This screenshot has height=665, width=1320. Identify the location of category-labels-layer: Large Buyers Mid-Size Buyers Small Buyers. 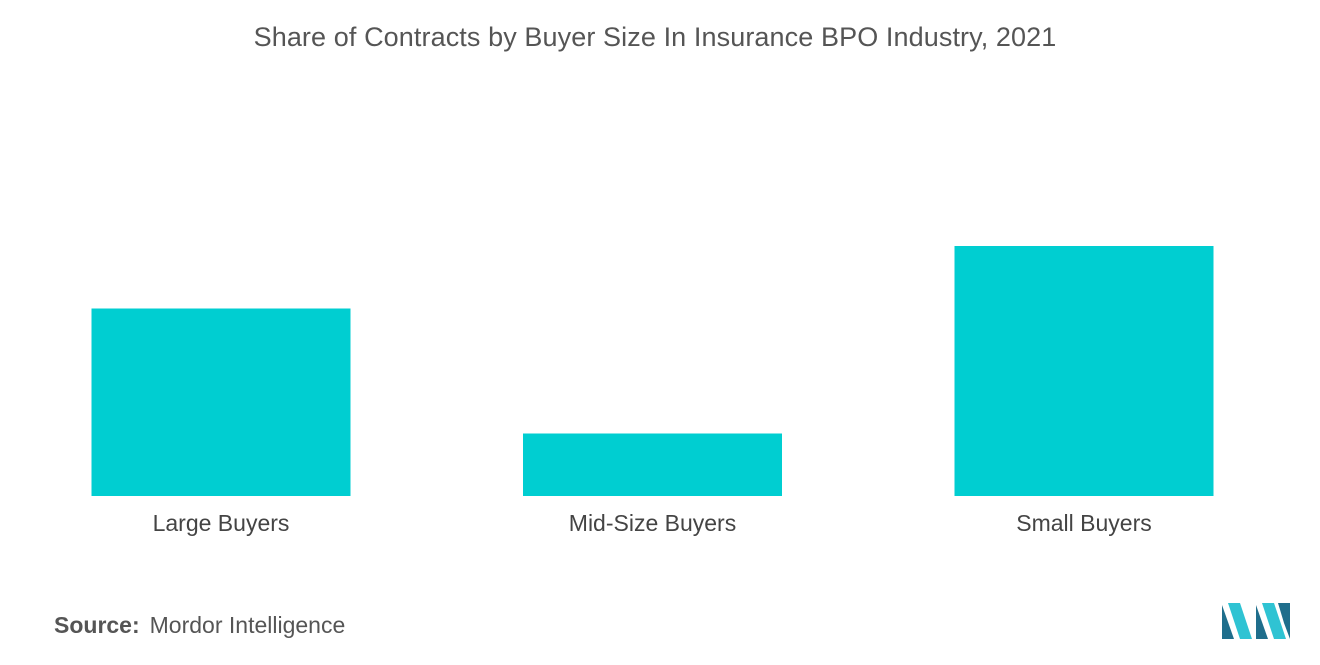
(652, 523).